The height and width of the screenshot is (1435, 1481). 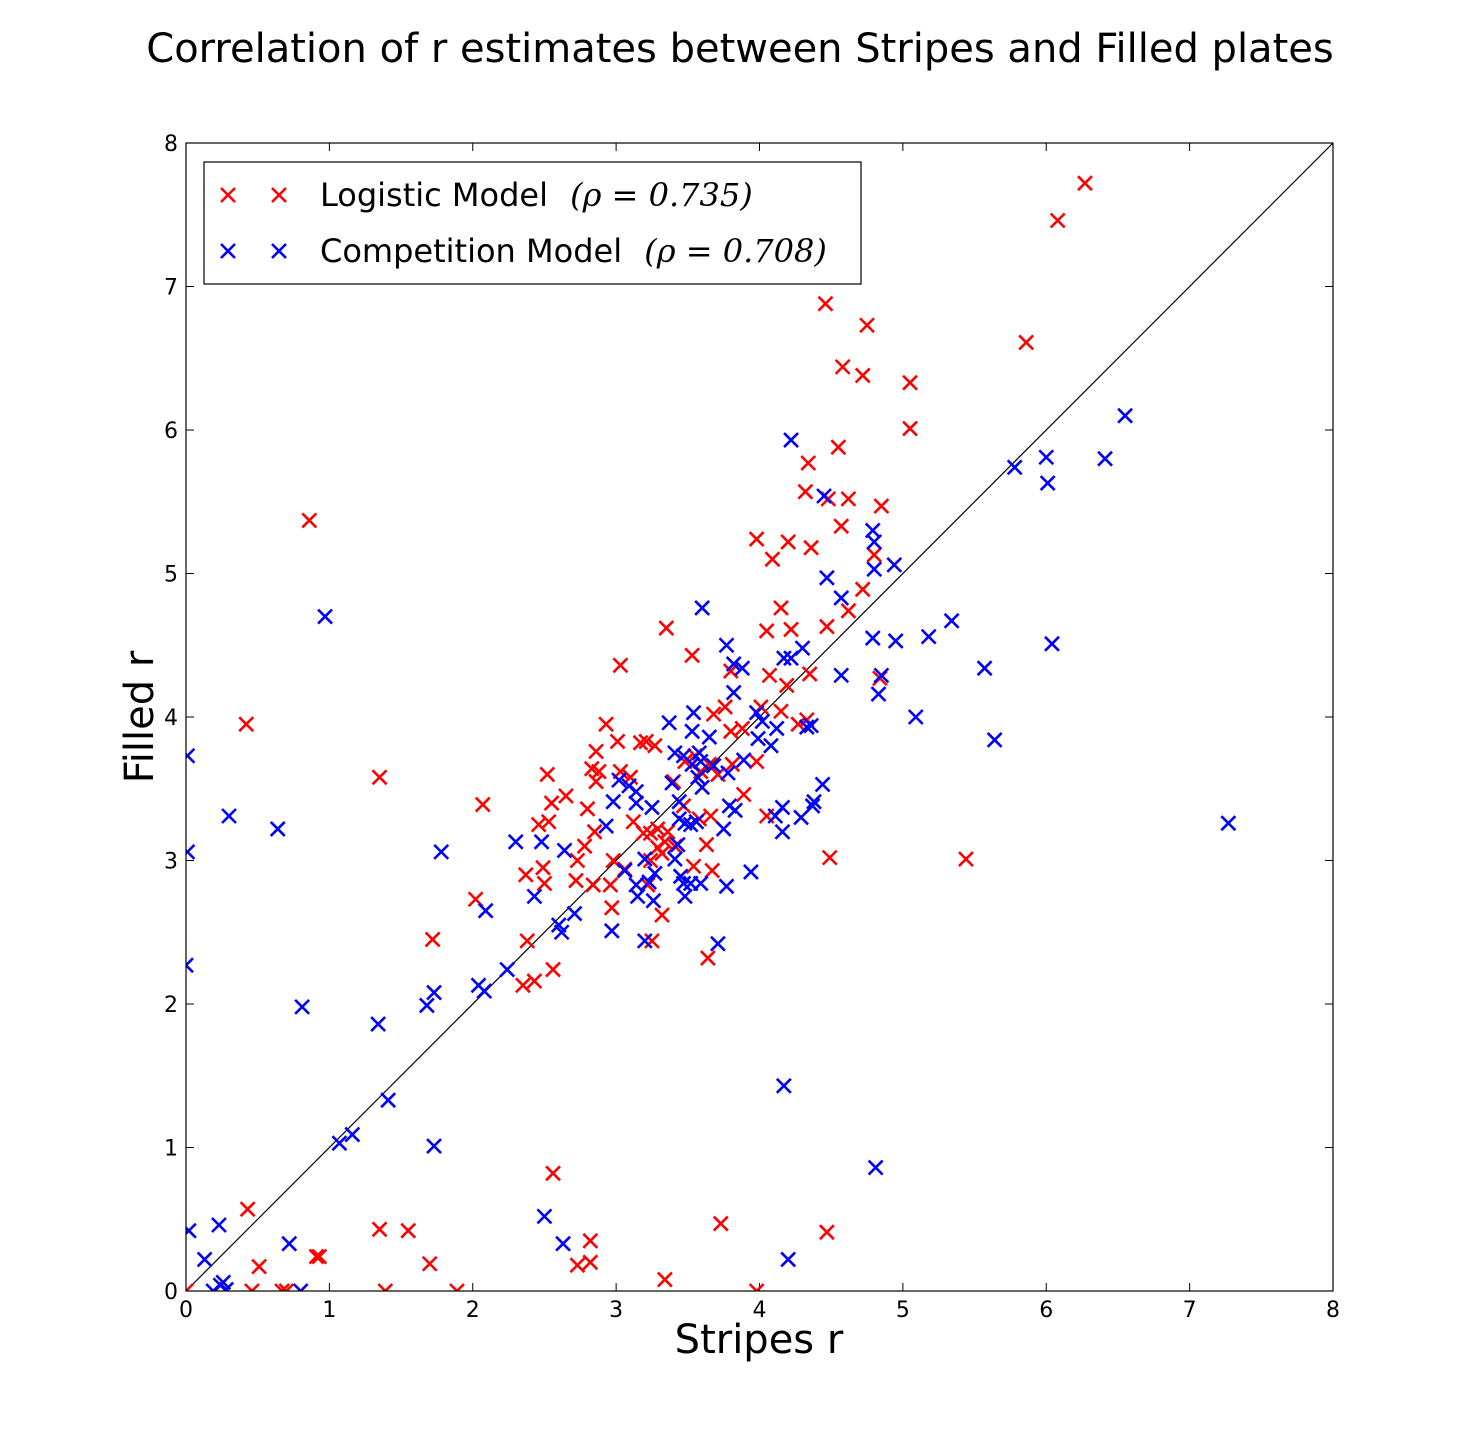 What do you see at coordinates (735, 251) in the screenshot?
I see `legend-competition-rho: (ρ = 0.708)` at bounding box center [735, 251].